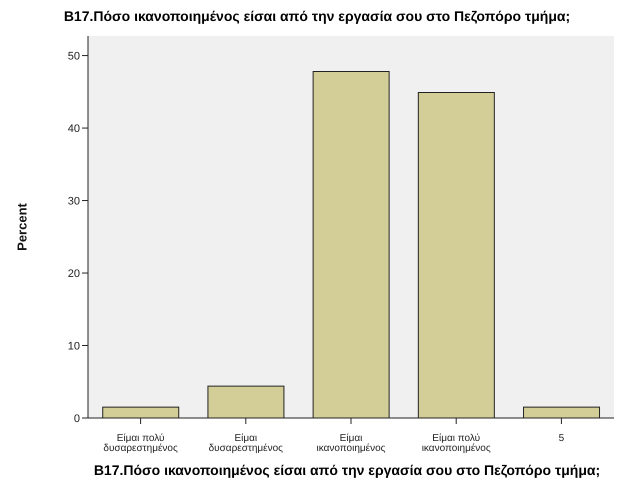 The width and height of the screenshot is (626, 501). What do you see at coordinates (74, 128) in the screenshot?
I see `y-tick-label: 40` at bounding box center [74, 128].